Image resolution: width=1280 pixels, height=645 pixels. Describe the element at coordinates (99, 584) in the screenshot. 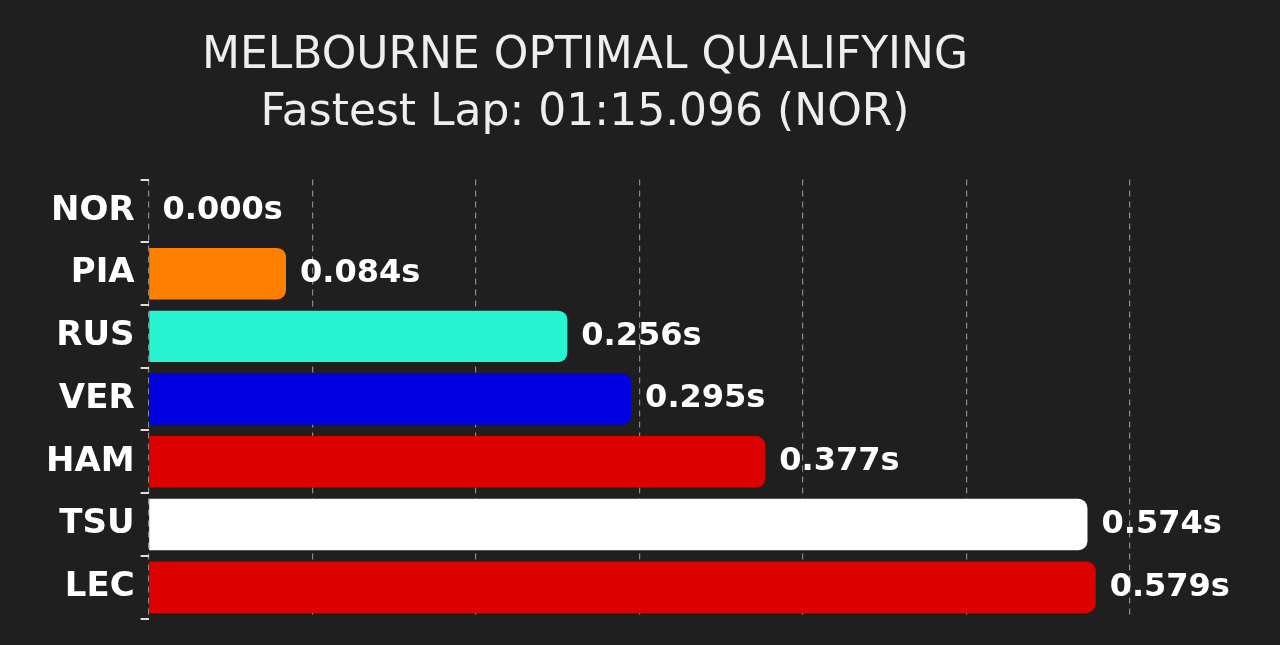

I see `y-tick-label: LEC` at that location.